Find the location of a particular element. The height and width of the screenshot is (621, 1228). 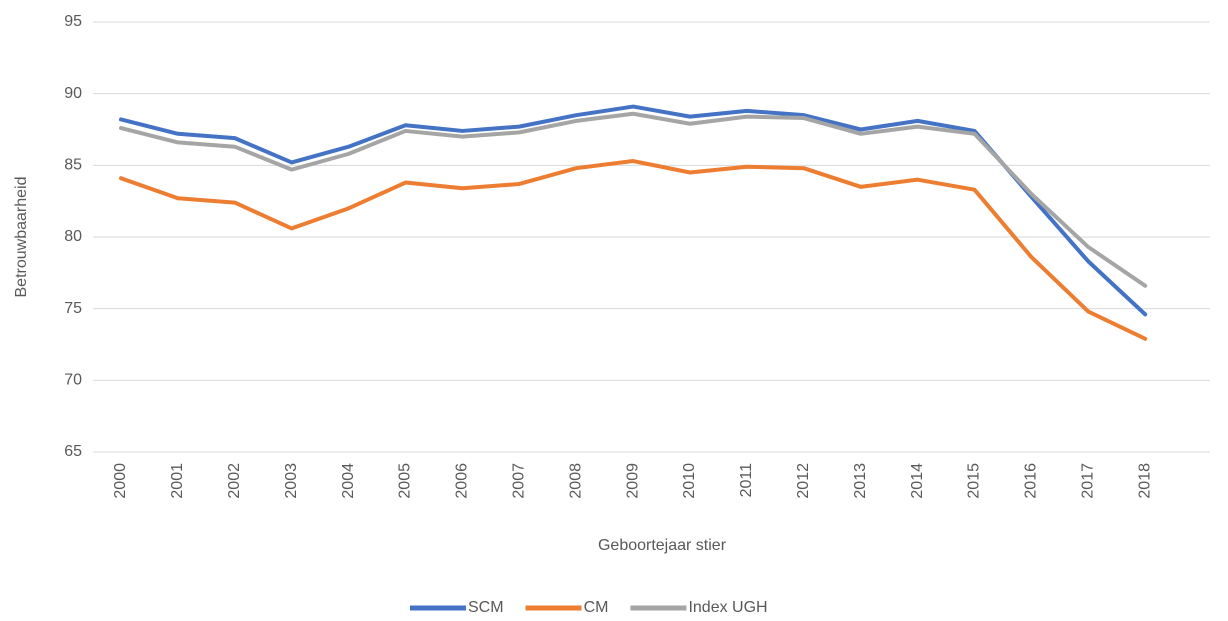

y-tick-label: 65 is located at coordinates (73, 451).